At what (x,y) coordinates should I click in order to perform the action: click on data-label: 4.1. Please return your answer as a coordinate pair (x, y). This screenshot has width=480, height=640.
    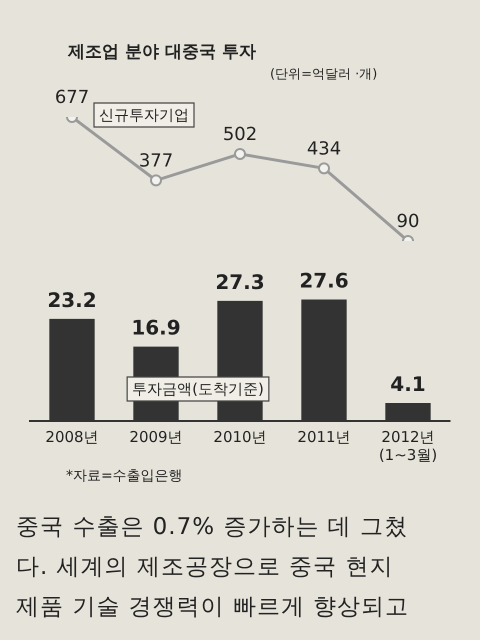
    Looking at the image, I should click on (408, 384).